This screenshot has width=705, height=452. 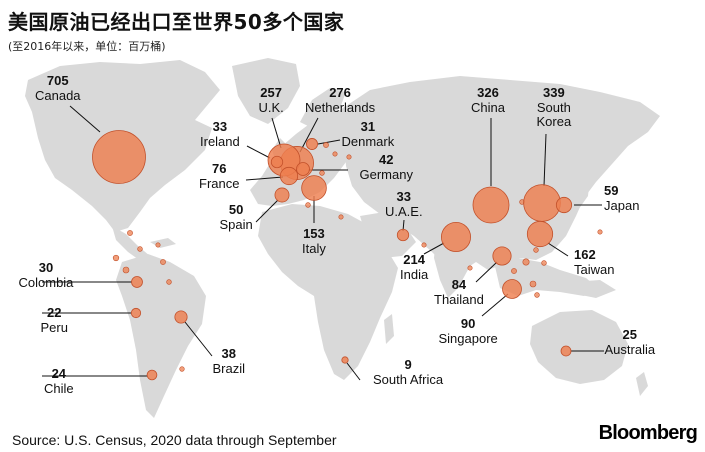 I want to click on land-india, so click(x=455, y=267).